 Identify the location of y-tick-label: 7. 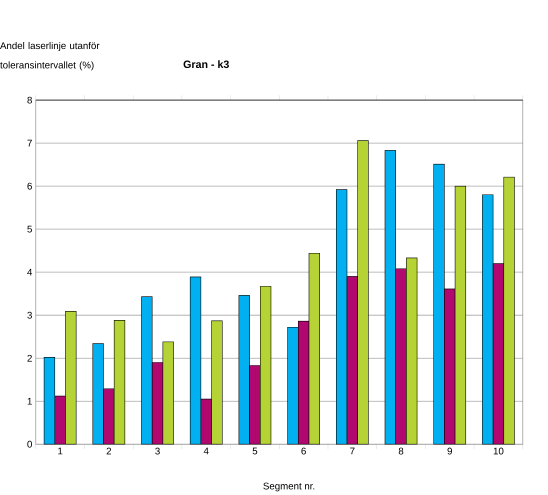
(29, 143).